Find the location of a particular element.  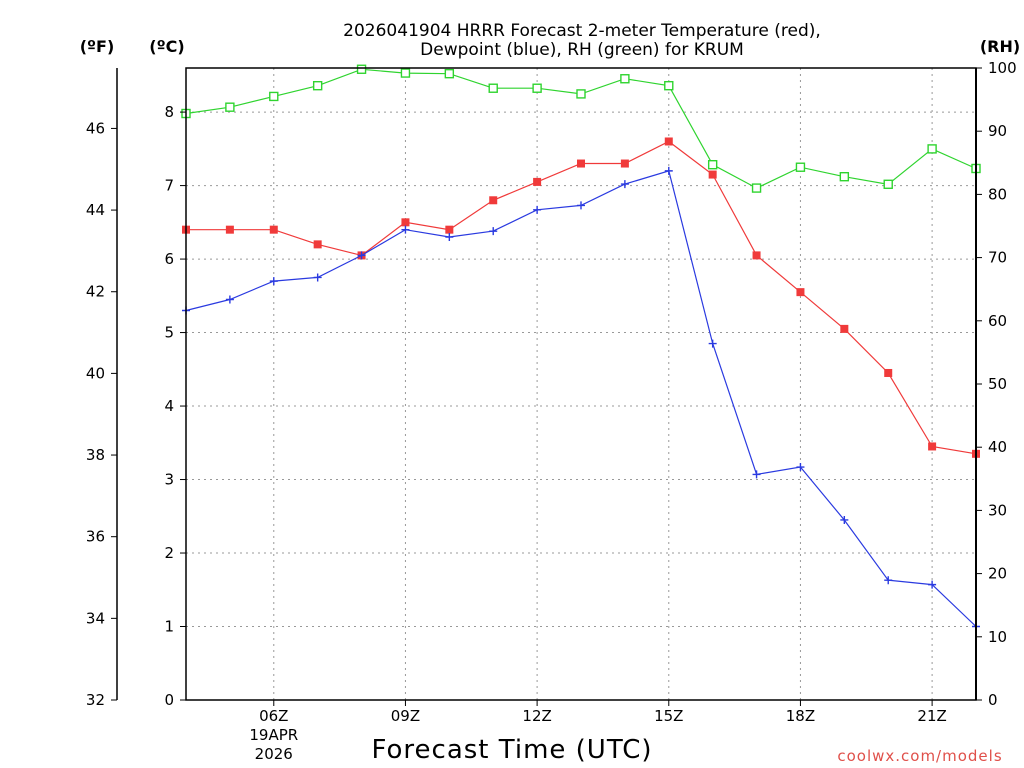

celsius-tick-label: 5 is located at coordinates (169, 333).